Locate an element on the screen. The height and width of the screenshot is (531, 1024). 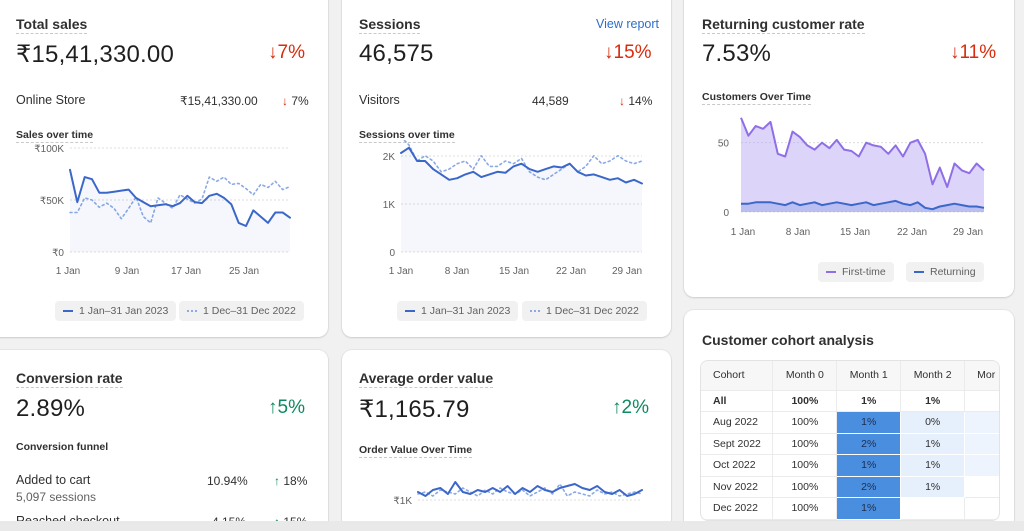
horizontal-scrollbar is located at coordinates (512, 526).